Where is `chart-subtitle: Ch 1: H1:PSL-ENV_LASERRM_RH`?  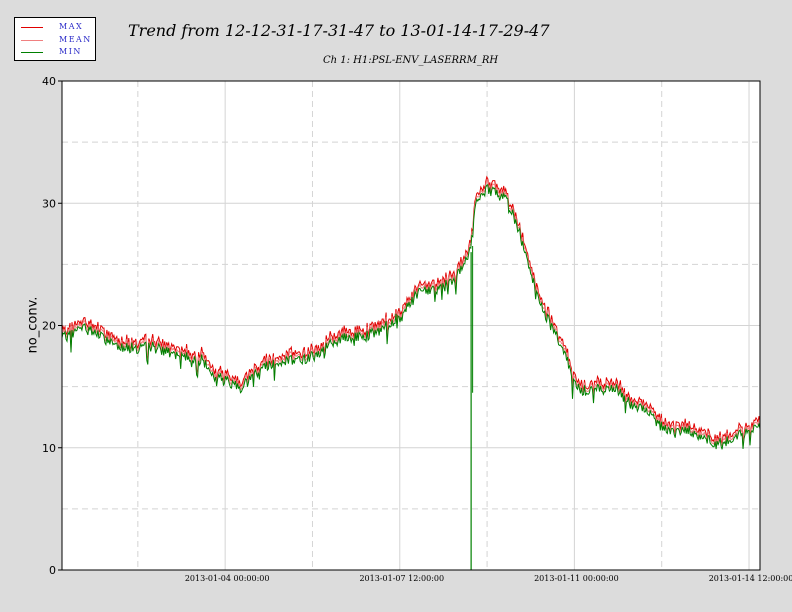
chart-subtitle: Ch 1: H1:PSL-ENV_LASERRM_RH is located at coordinates (411, 60).